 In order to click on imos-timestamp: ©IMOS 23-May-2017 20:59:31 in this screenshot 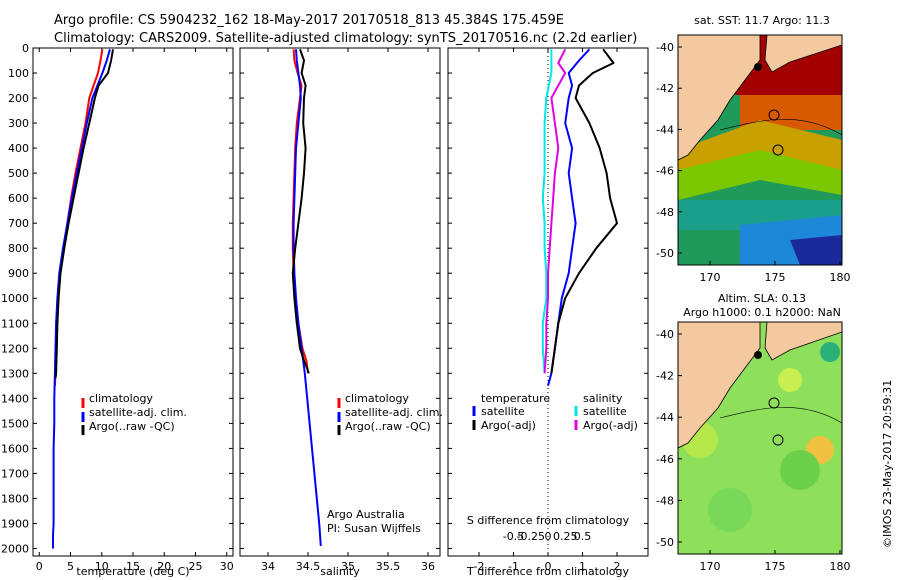, I will do `click(887, 464)`.